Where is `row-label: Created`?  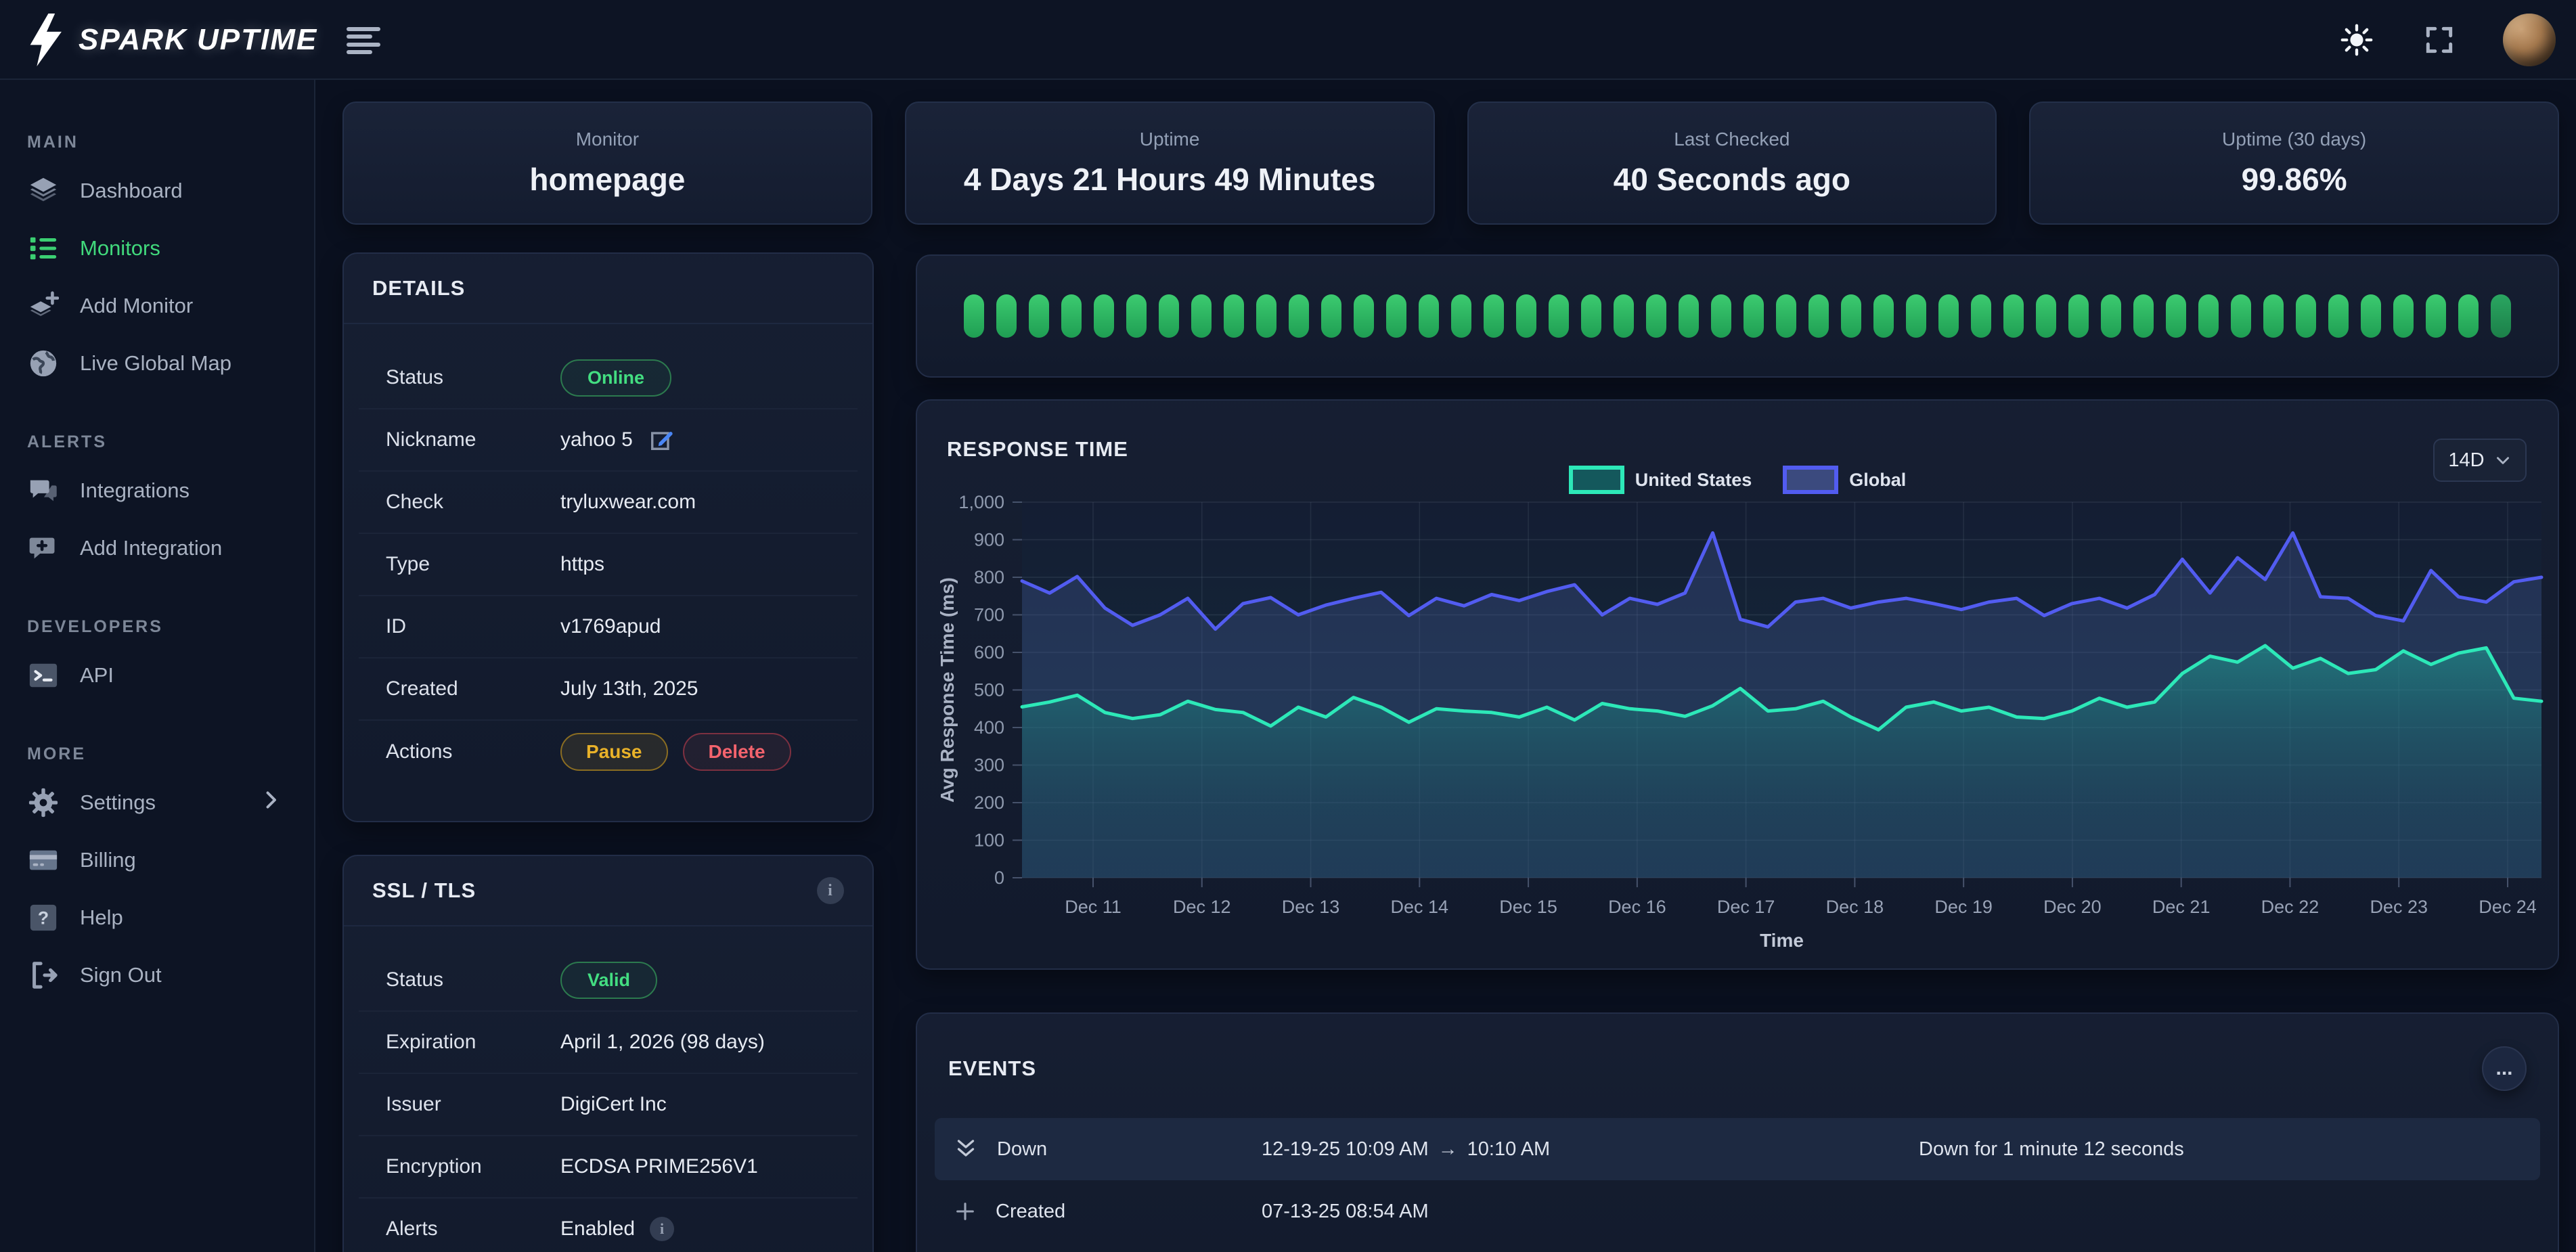 row-label: Created is located at coordinates (422, 688).